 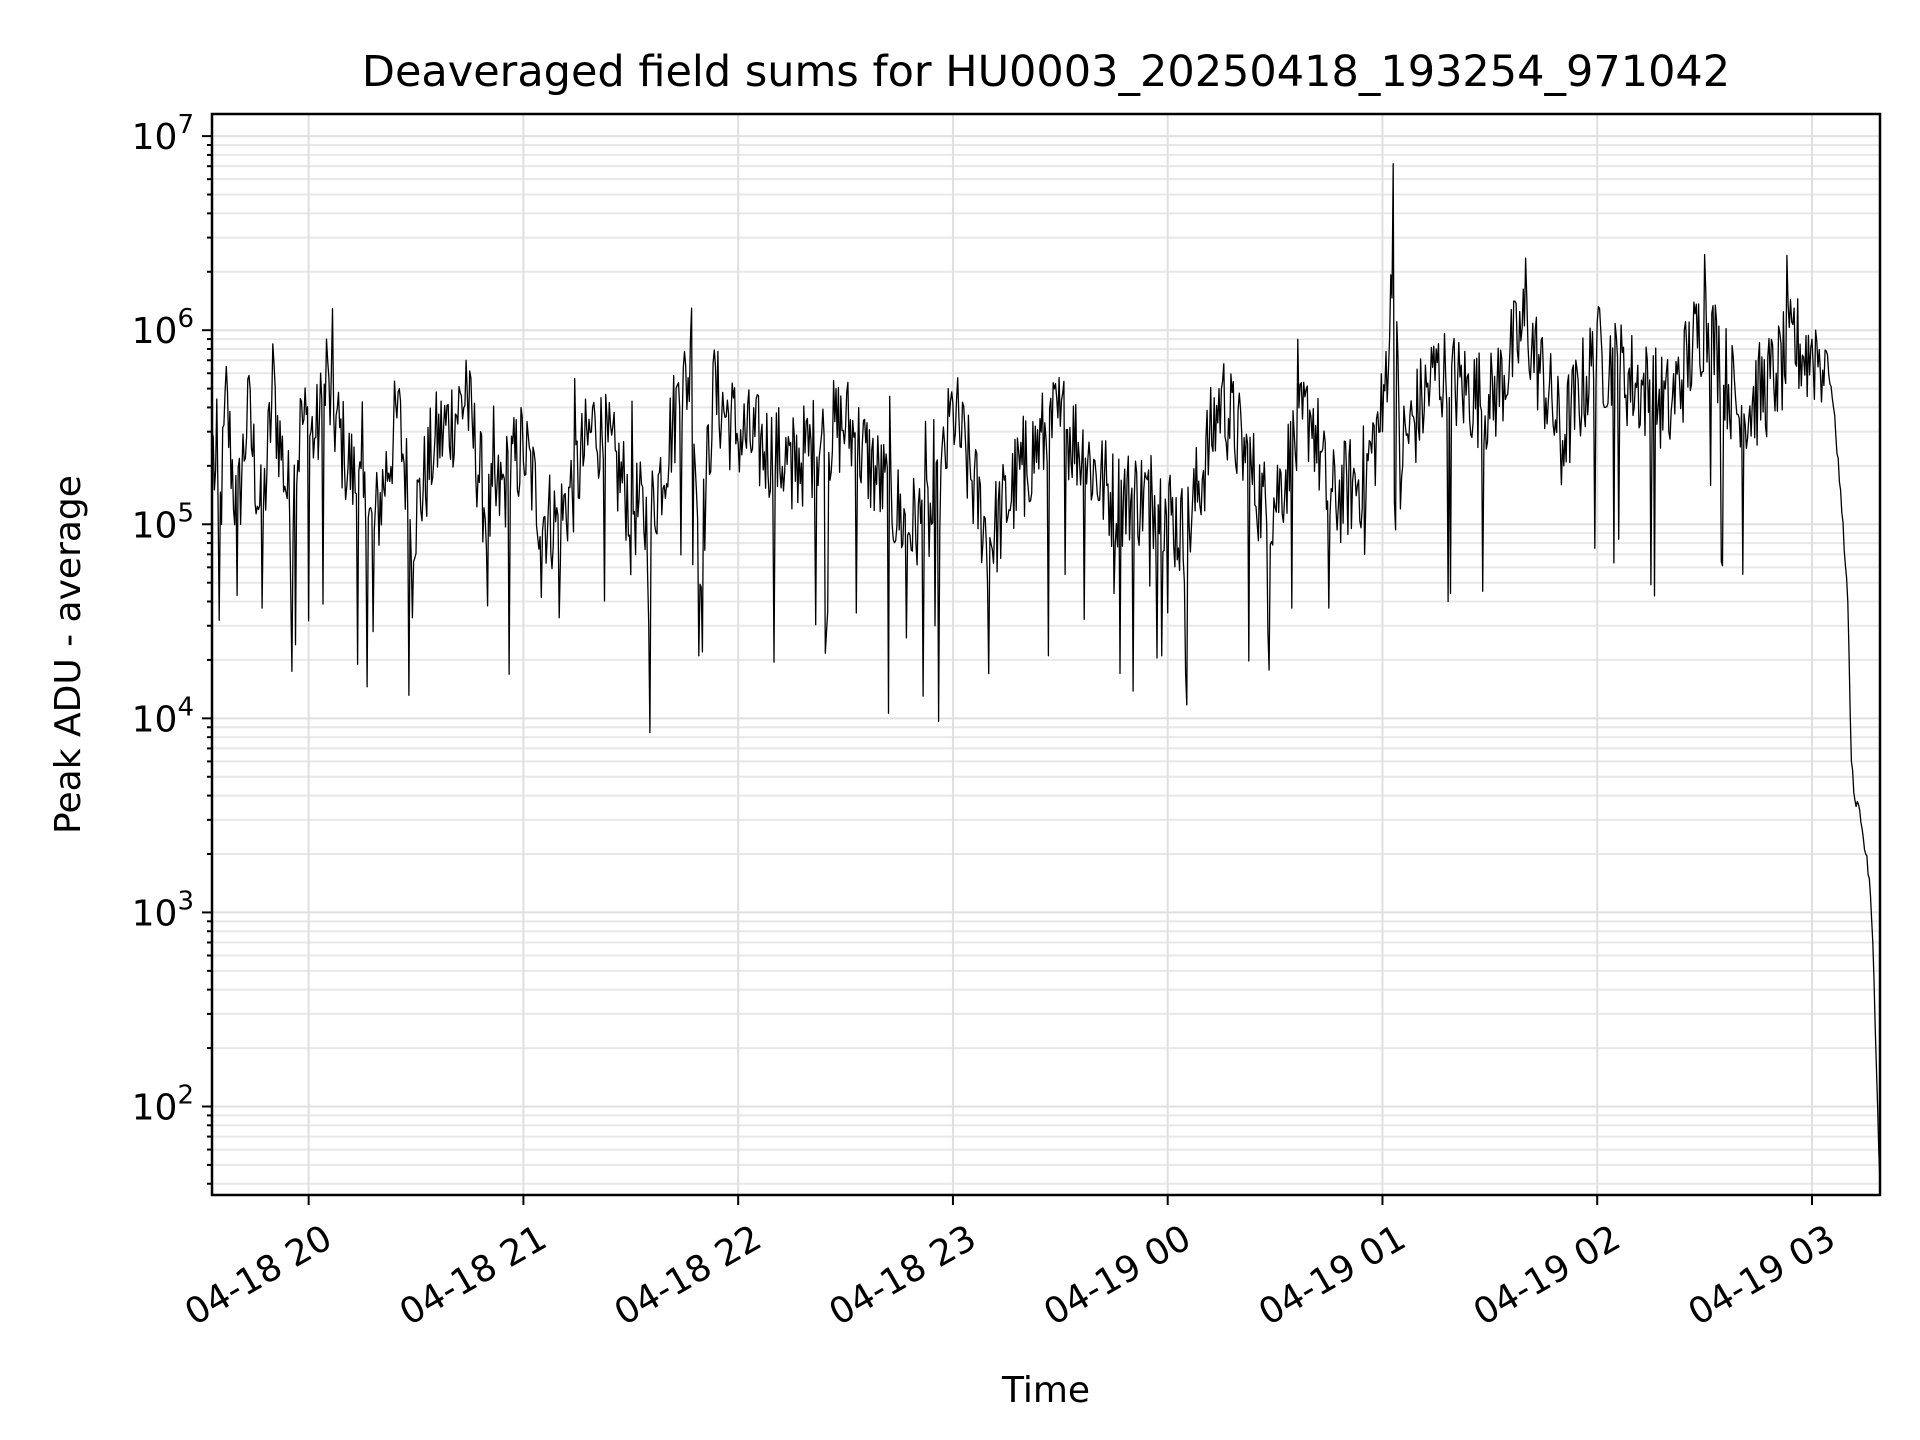 I want to click on y-tick-label: 10⁷, so click(x=163, y=134).